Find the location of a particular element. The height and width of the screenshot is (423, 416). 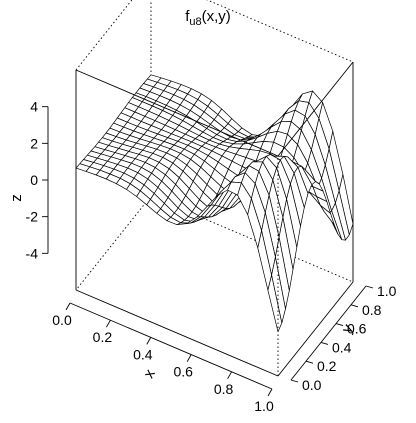

y-tick-label: 1.0 is located at coordinates (387, 291).